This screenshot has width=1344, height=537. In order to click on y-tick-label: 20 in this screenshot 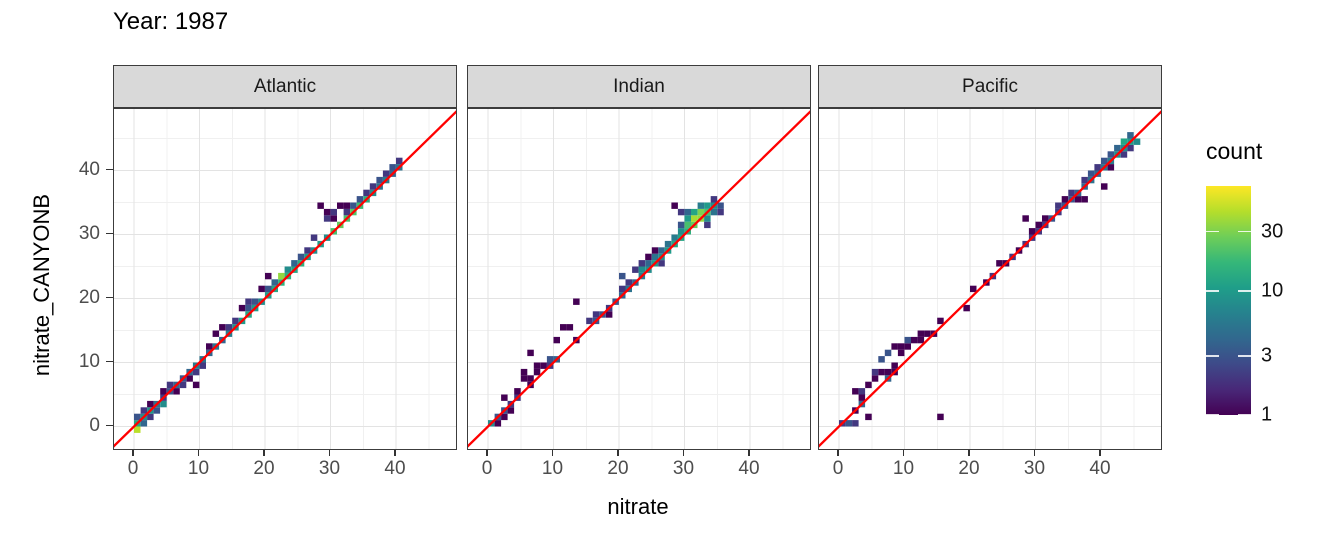, I will do `click(89, 297)`.